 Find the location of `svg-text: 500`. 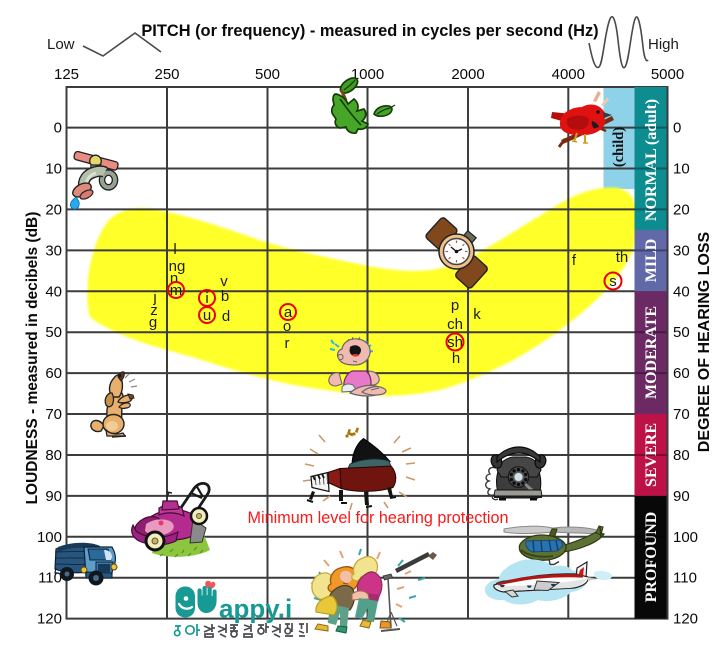

svg-text: 500 is located at coordinates (267, 74).